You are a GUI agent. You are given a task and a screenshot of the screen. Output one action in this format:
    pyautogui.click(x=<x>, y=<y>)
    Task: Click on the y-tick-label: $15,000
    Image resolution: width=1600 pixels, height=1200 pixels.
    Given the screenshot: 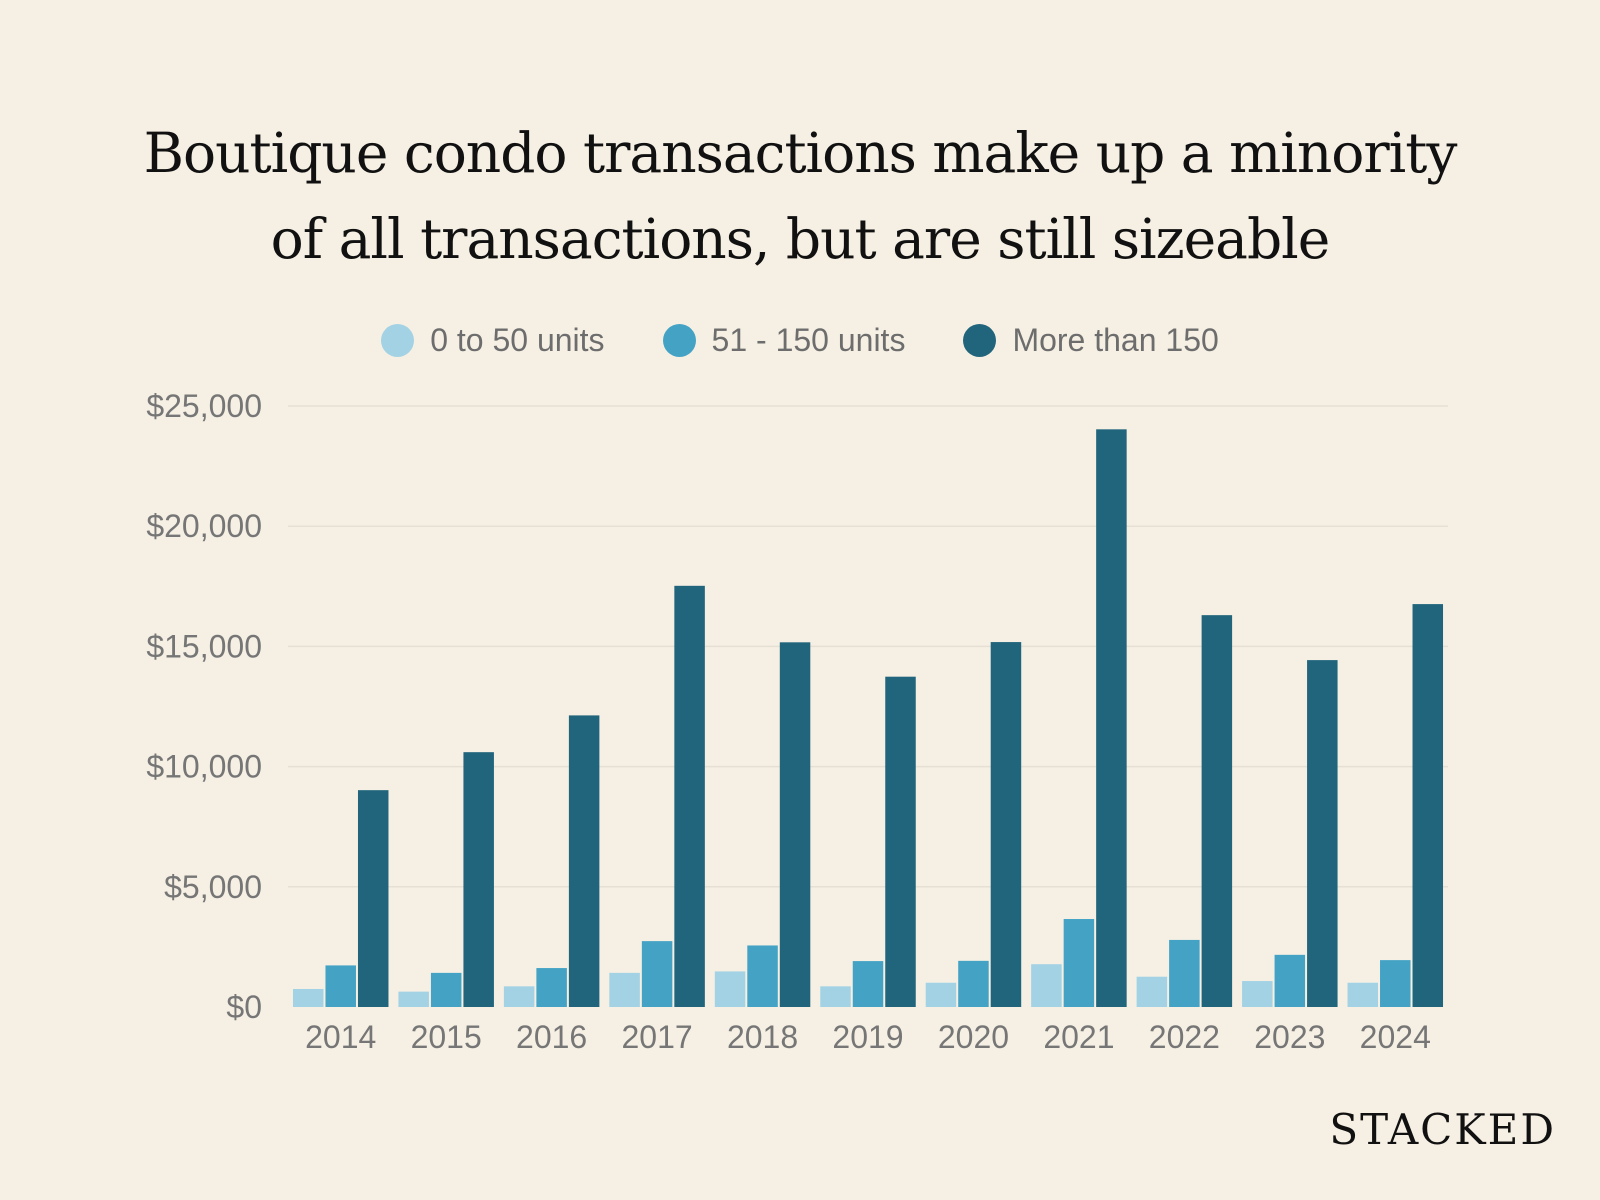 What is the action you would take?
    pyautogui.click(x=204, y=646)
    